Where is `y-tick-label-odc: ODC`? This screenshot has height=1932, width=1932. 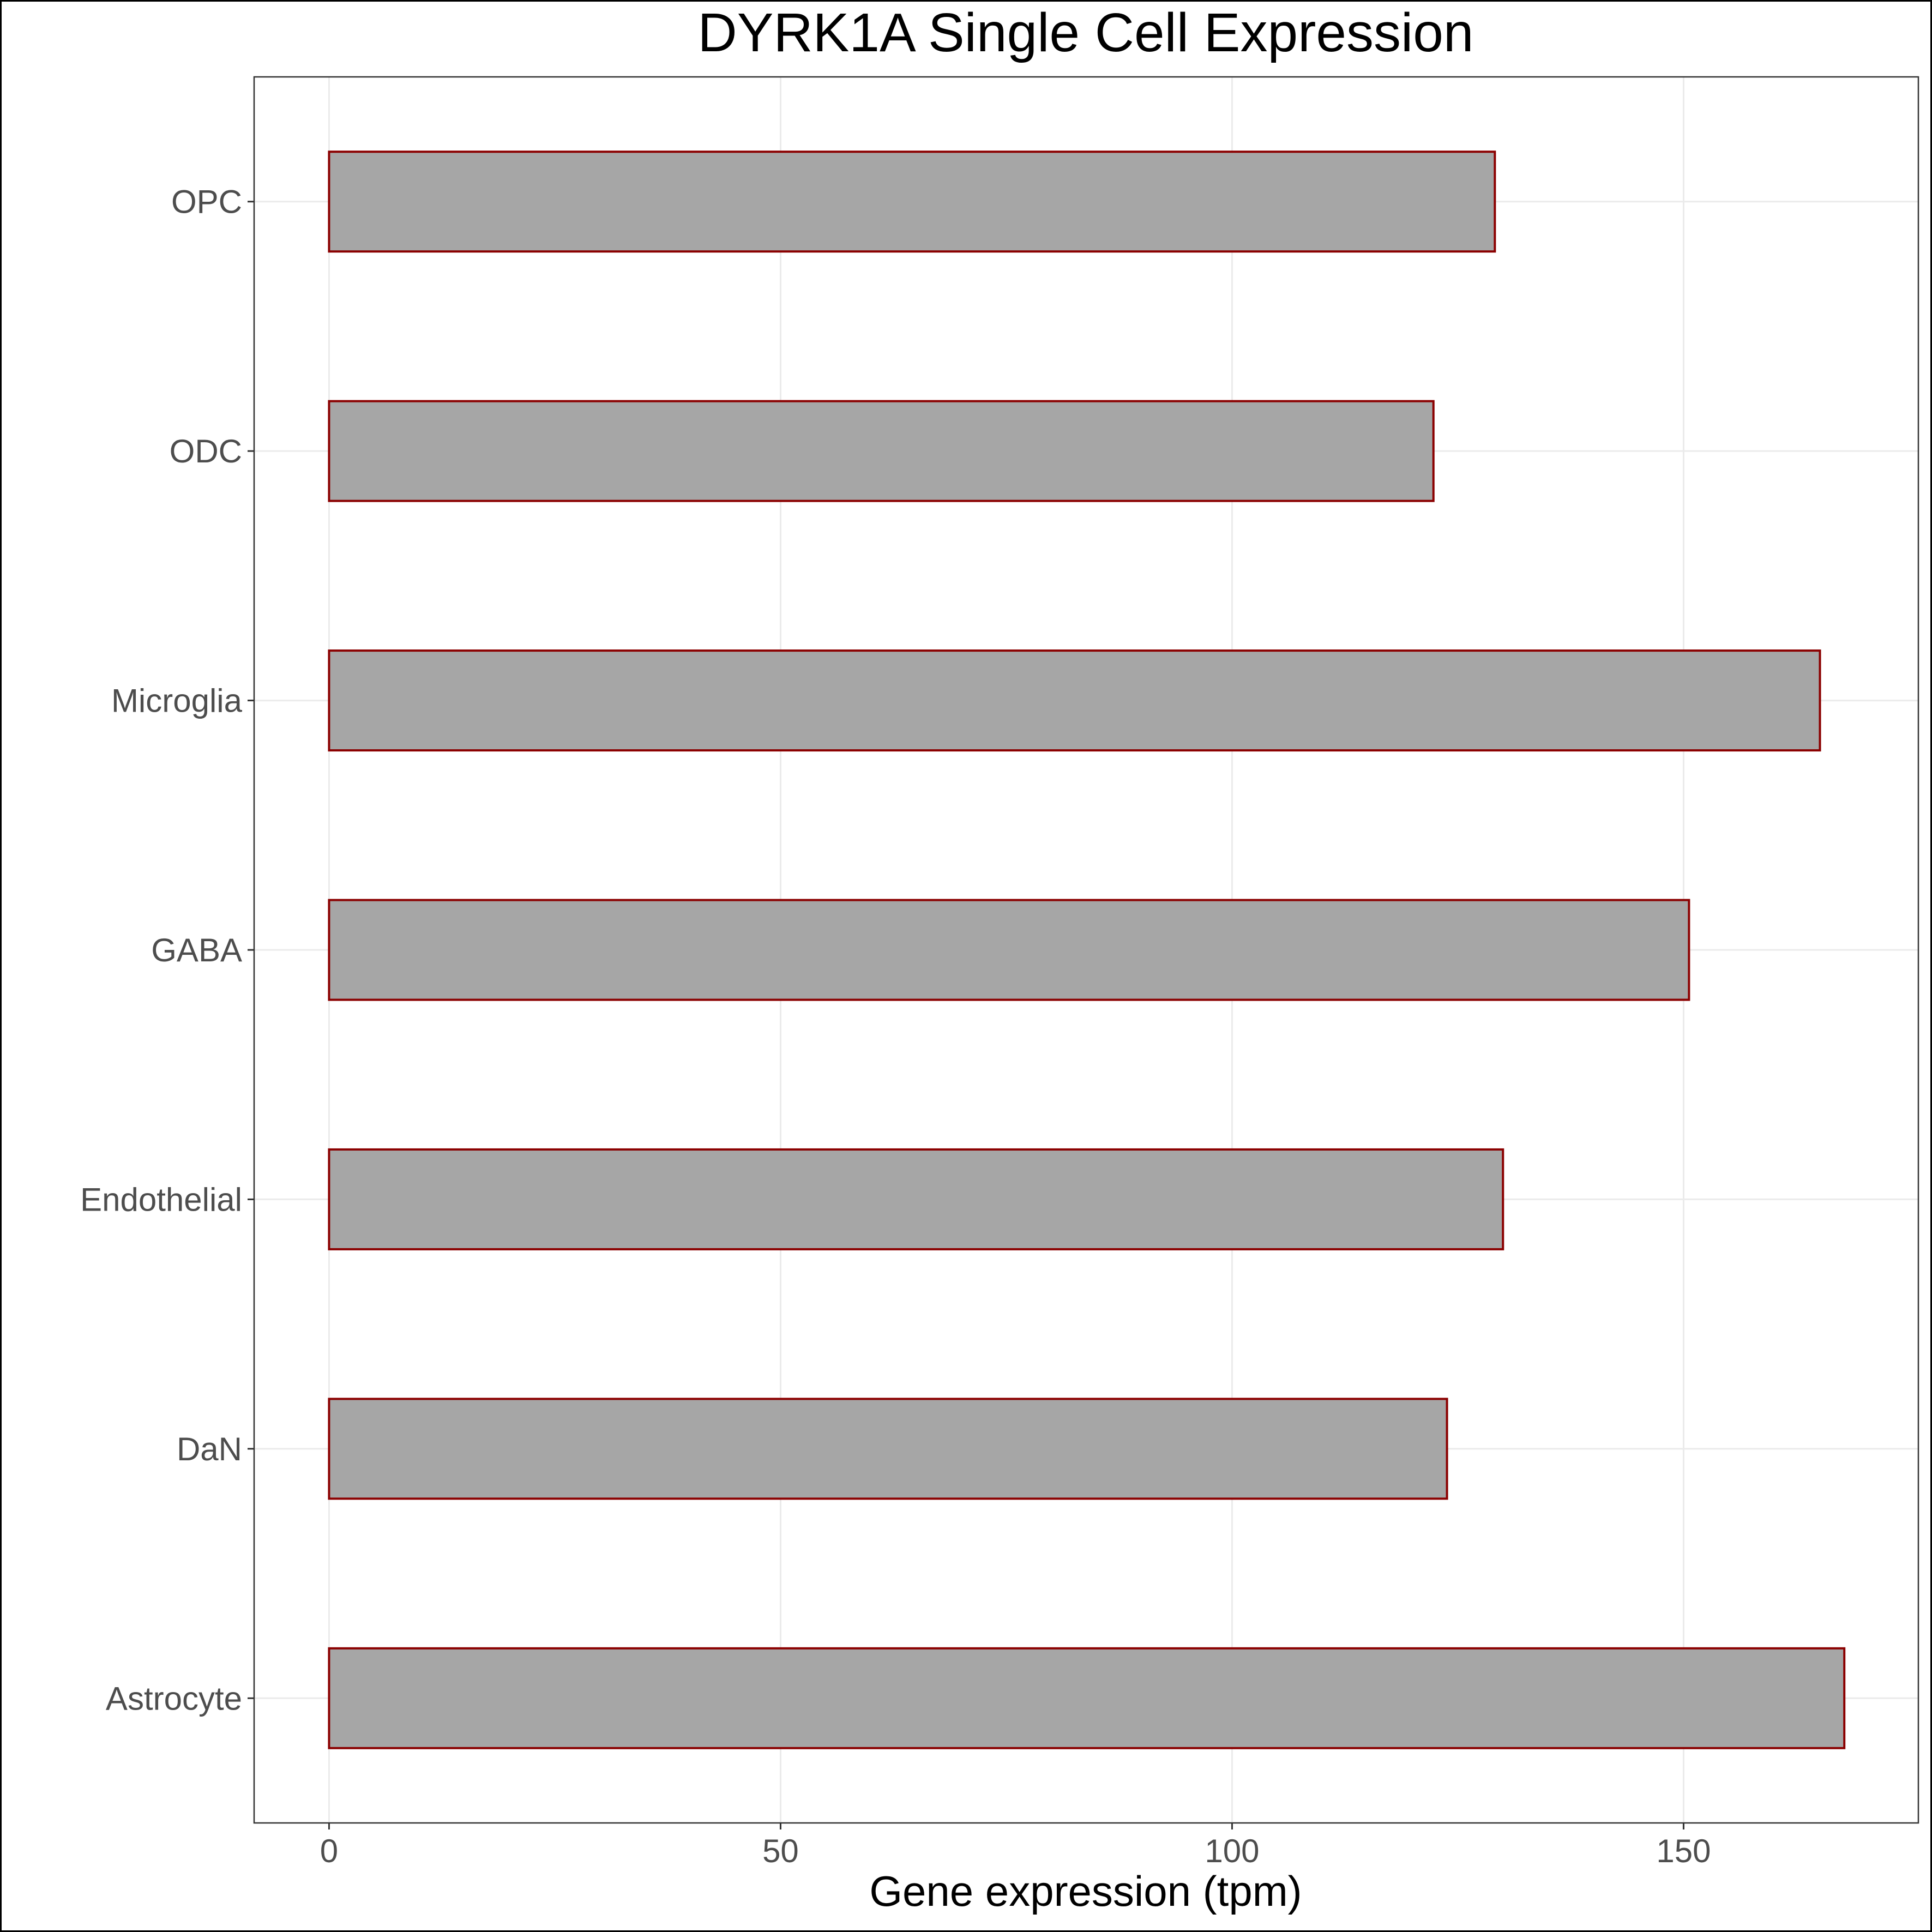 y-tick-label-odc: ODC is located at coordinates (206, 451).